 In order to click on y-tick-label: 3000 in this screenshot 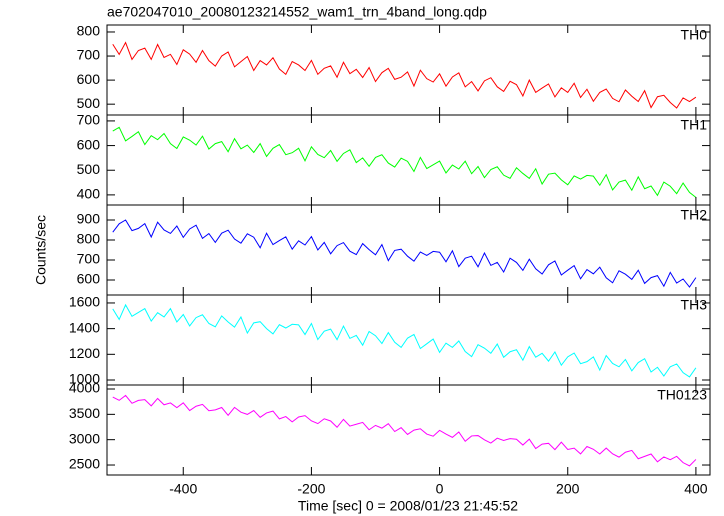, I will do `click(84, 438)`.